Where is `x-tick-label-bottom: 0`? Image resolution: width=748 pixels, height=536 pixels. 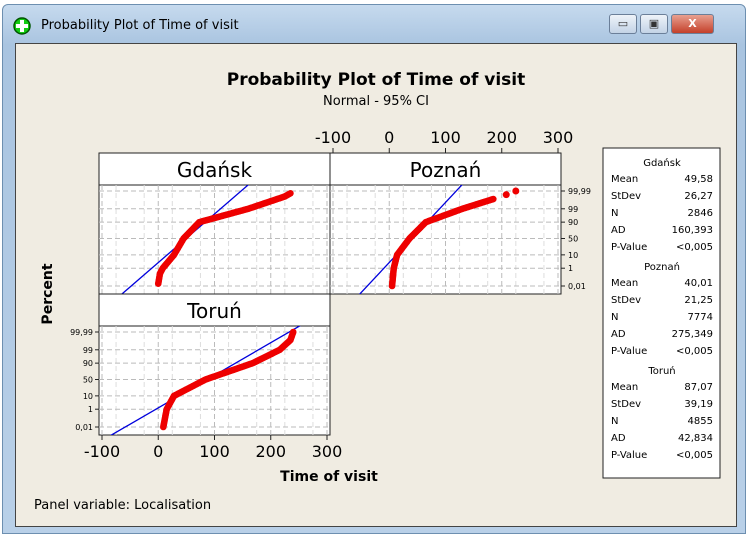
x-tick-label-bottom: 0 is located at coordinates (158, 451).